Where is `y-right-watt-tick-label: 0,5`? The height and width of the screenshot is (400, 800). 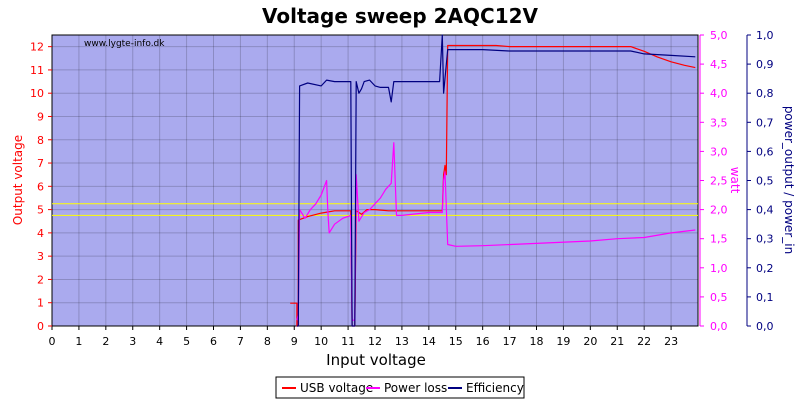
y-right-watt-tick-label: 0,5 is located at coordinates (719, 297).